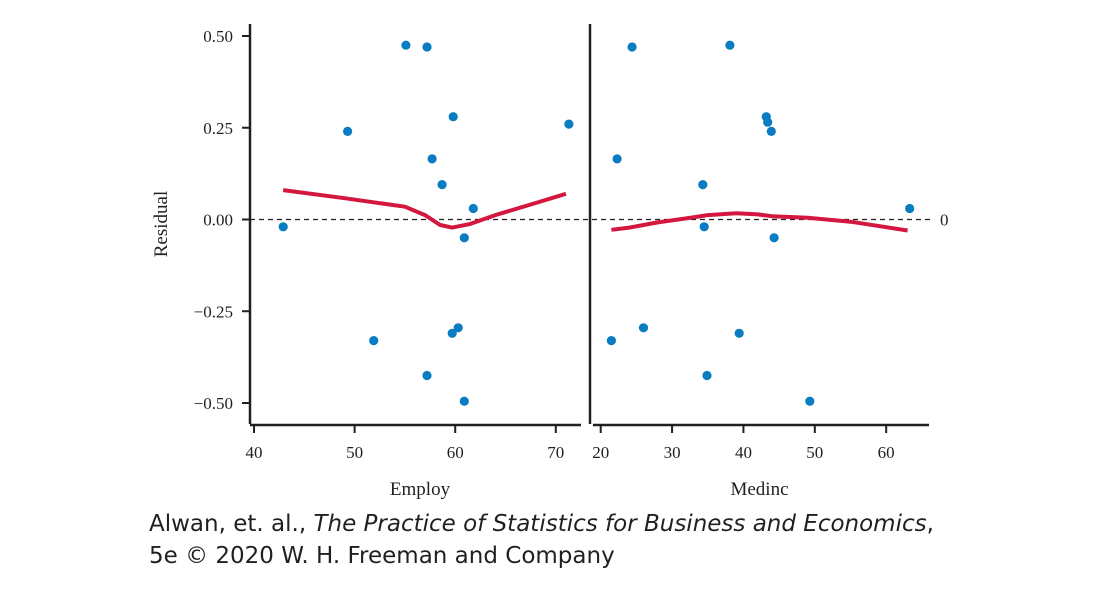 This screenshot has height=599, width=1100. Describe the element at coordinates (600, 452) in the screenshot. I see `x-tick-label: 20` at that location.